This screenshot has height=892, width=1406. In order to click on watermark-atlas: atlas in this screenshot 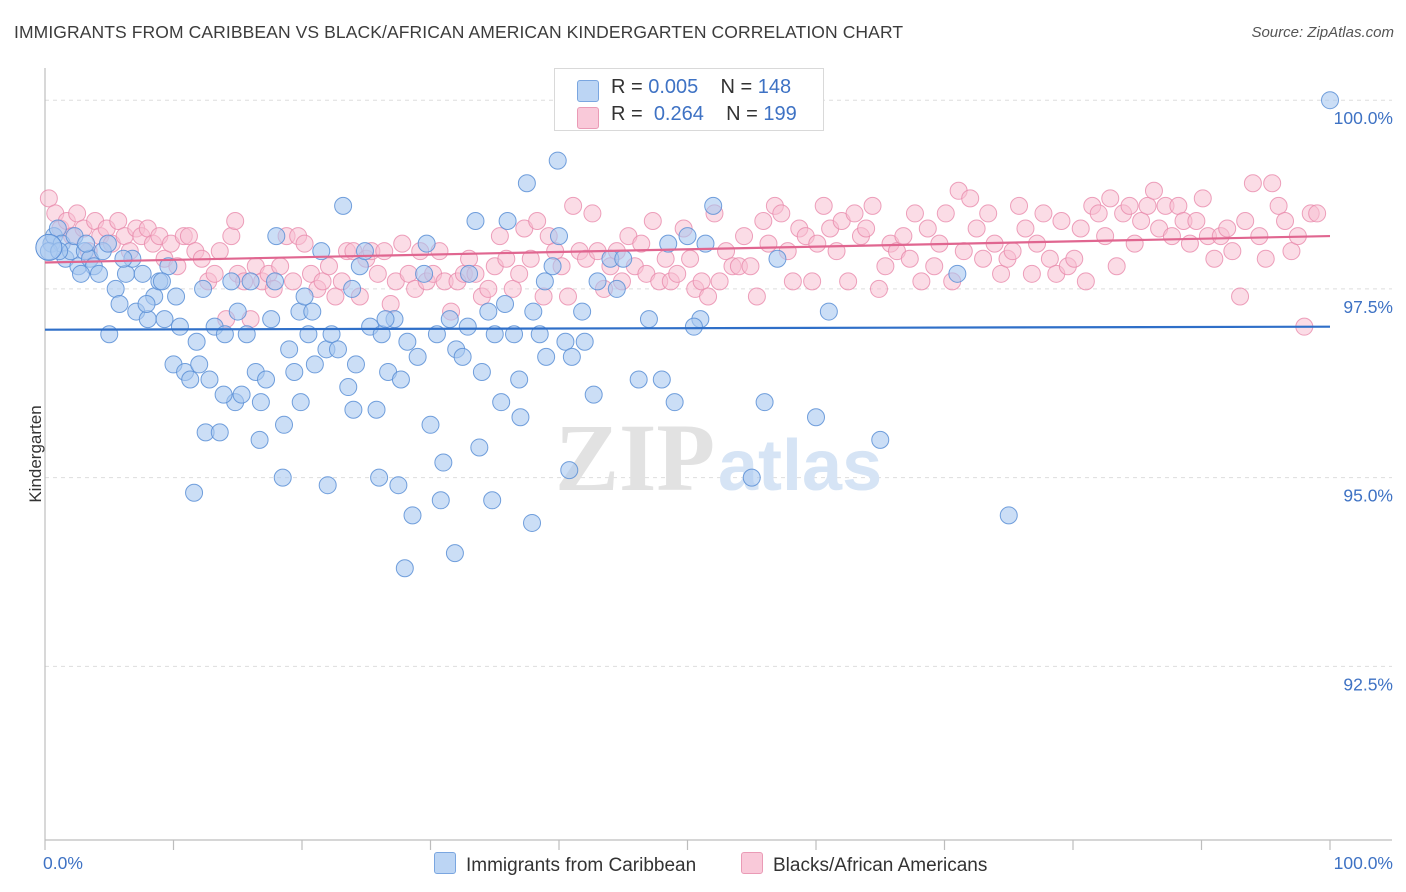, I will do `click(800, 466)`.